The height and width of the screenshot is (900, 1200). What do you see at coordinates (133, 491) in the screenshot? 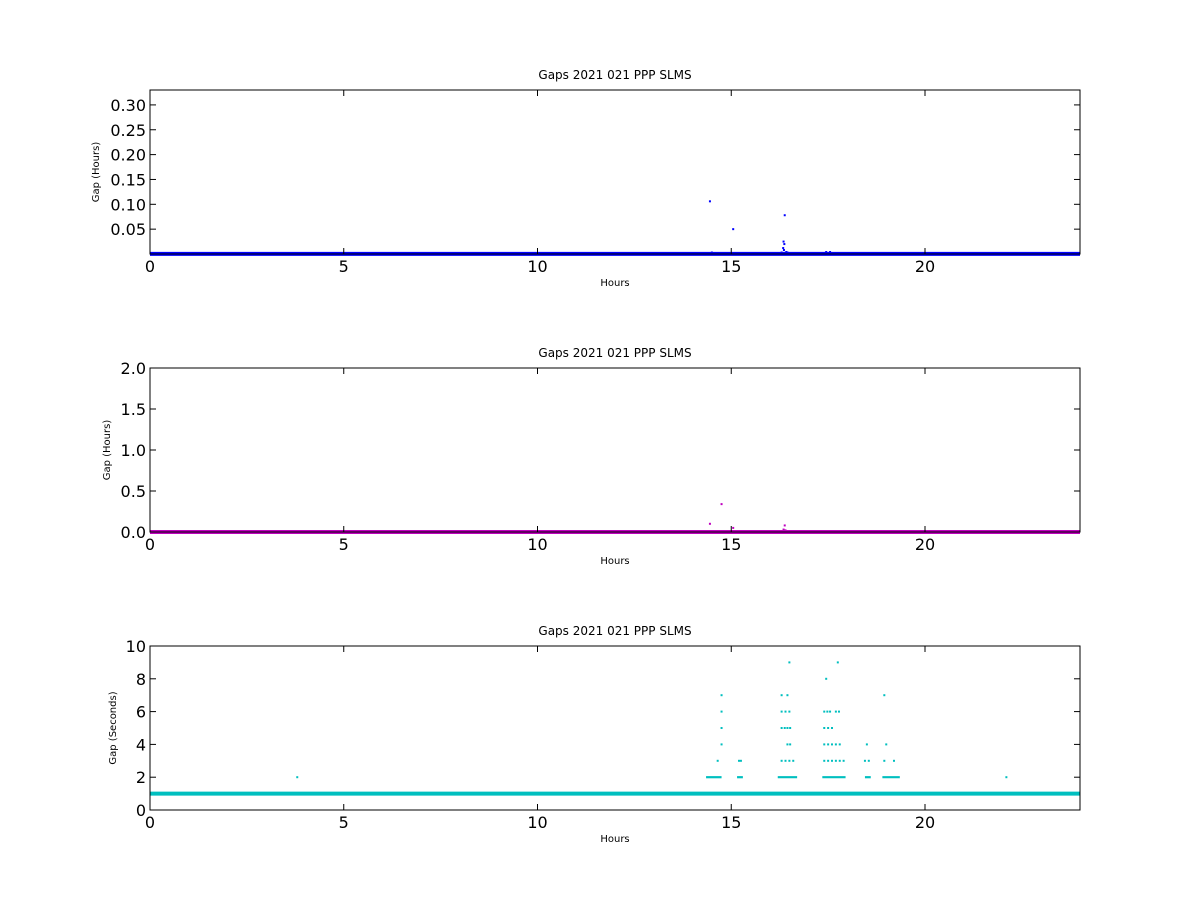
I see `y-tick-label: 0.5` at bounding box center [133, 491].